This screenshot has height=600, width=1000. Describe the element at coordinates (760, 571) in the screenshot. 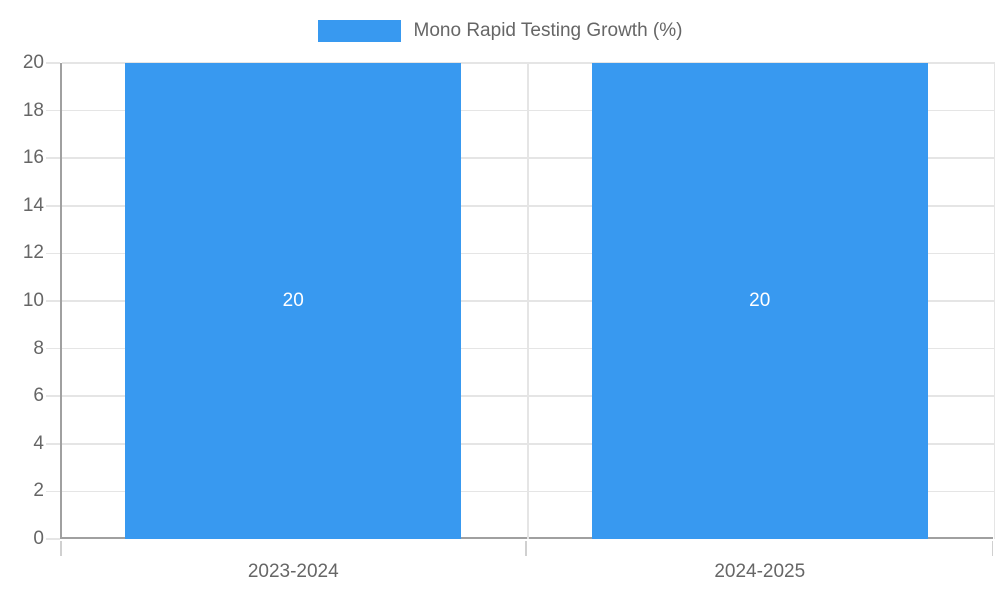

I see `x-tick-label: 2024-2025` at that location.